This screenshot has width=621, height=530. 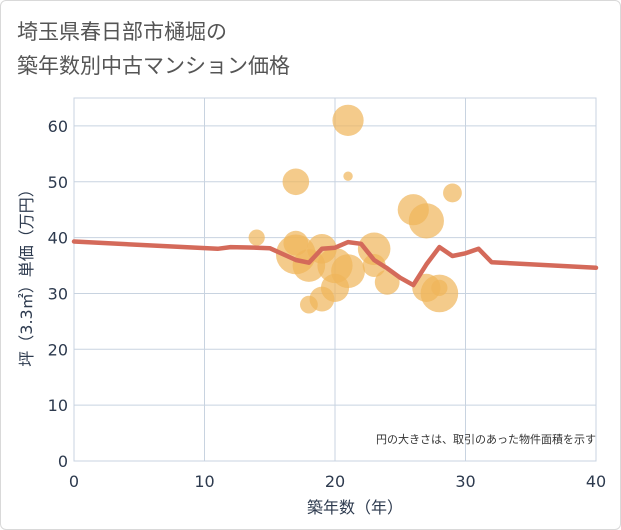 I want to click on x-tick-label: 30, so click(x=465, y=481).